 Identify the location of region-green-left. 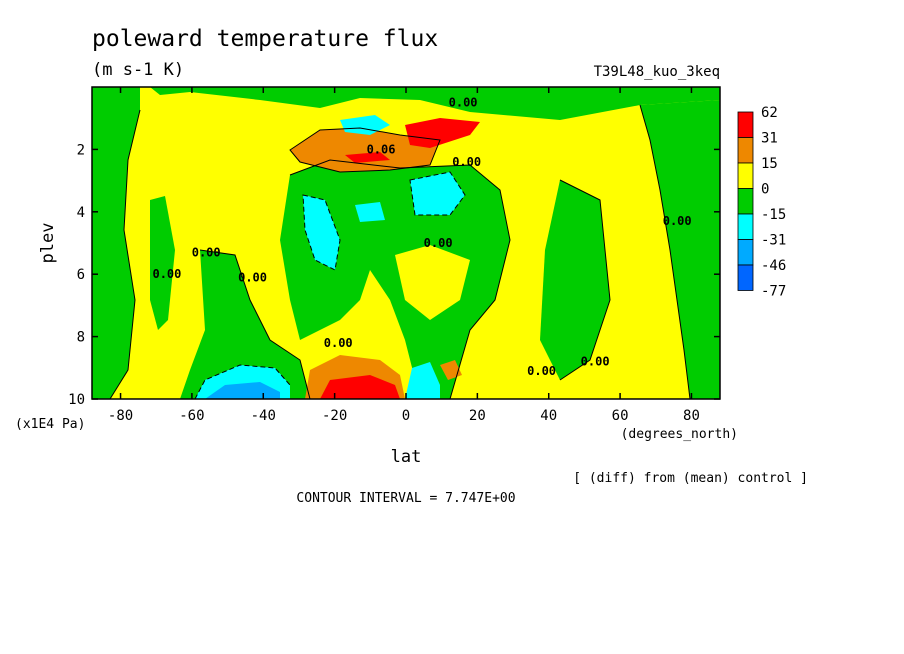
(116, 243).